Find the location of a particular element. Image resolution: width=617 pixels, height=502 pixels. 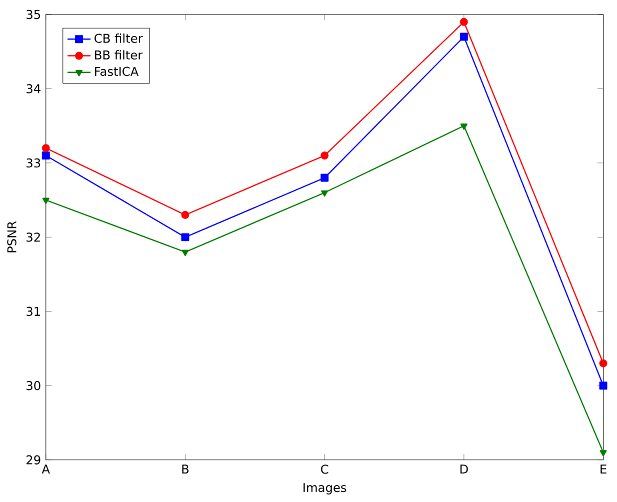

x-axis-title: Images is located at coordinates (325, 489).